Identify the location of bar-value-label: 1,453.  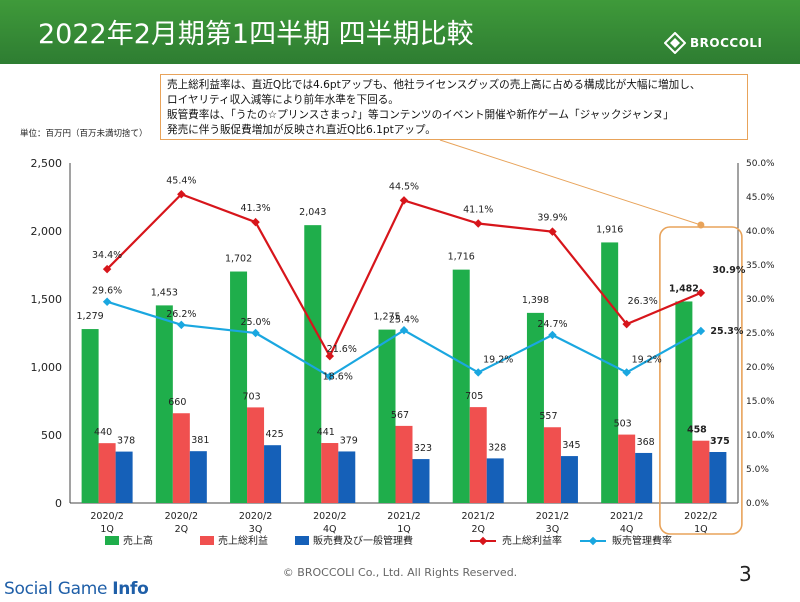
(164, 292).